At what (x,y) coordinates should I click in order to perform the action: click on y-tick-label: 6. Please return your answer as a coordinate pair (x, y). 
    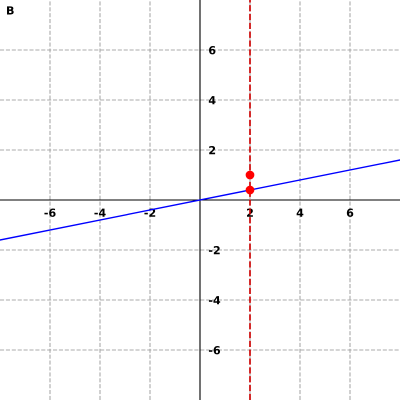
    Looking at the image, I should click on (212, 50).